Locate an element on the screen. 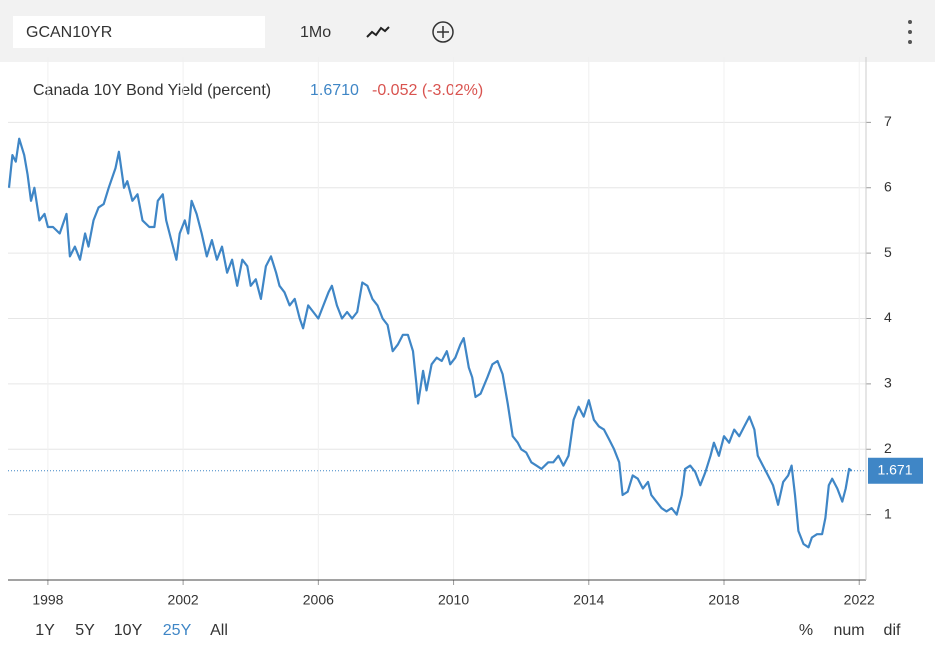 The width and height of the screenshot is (935, 657). add-icon-plus is located at coordinates (443, 32).